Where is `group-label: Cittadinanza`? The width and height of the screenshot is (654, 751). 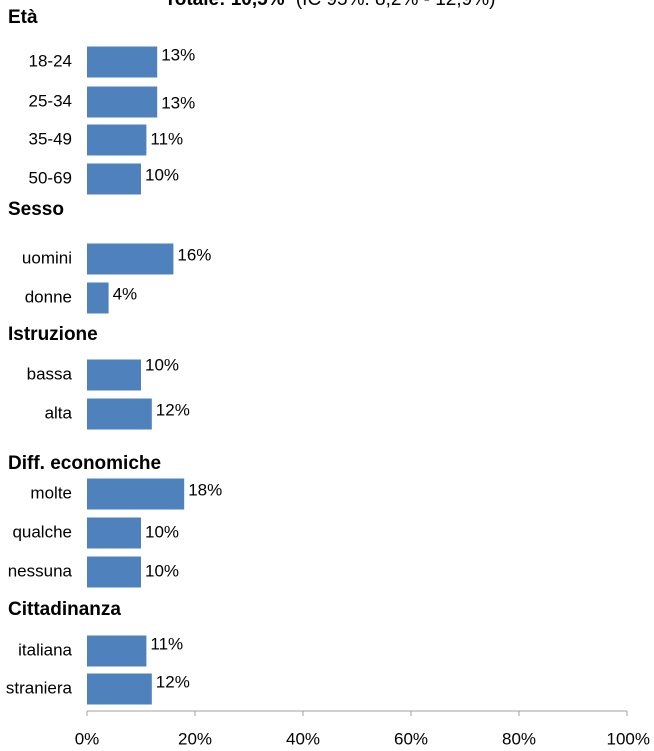
group-label: Cittadinanza is located at coordinates (64, 609).